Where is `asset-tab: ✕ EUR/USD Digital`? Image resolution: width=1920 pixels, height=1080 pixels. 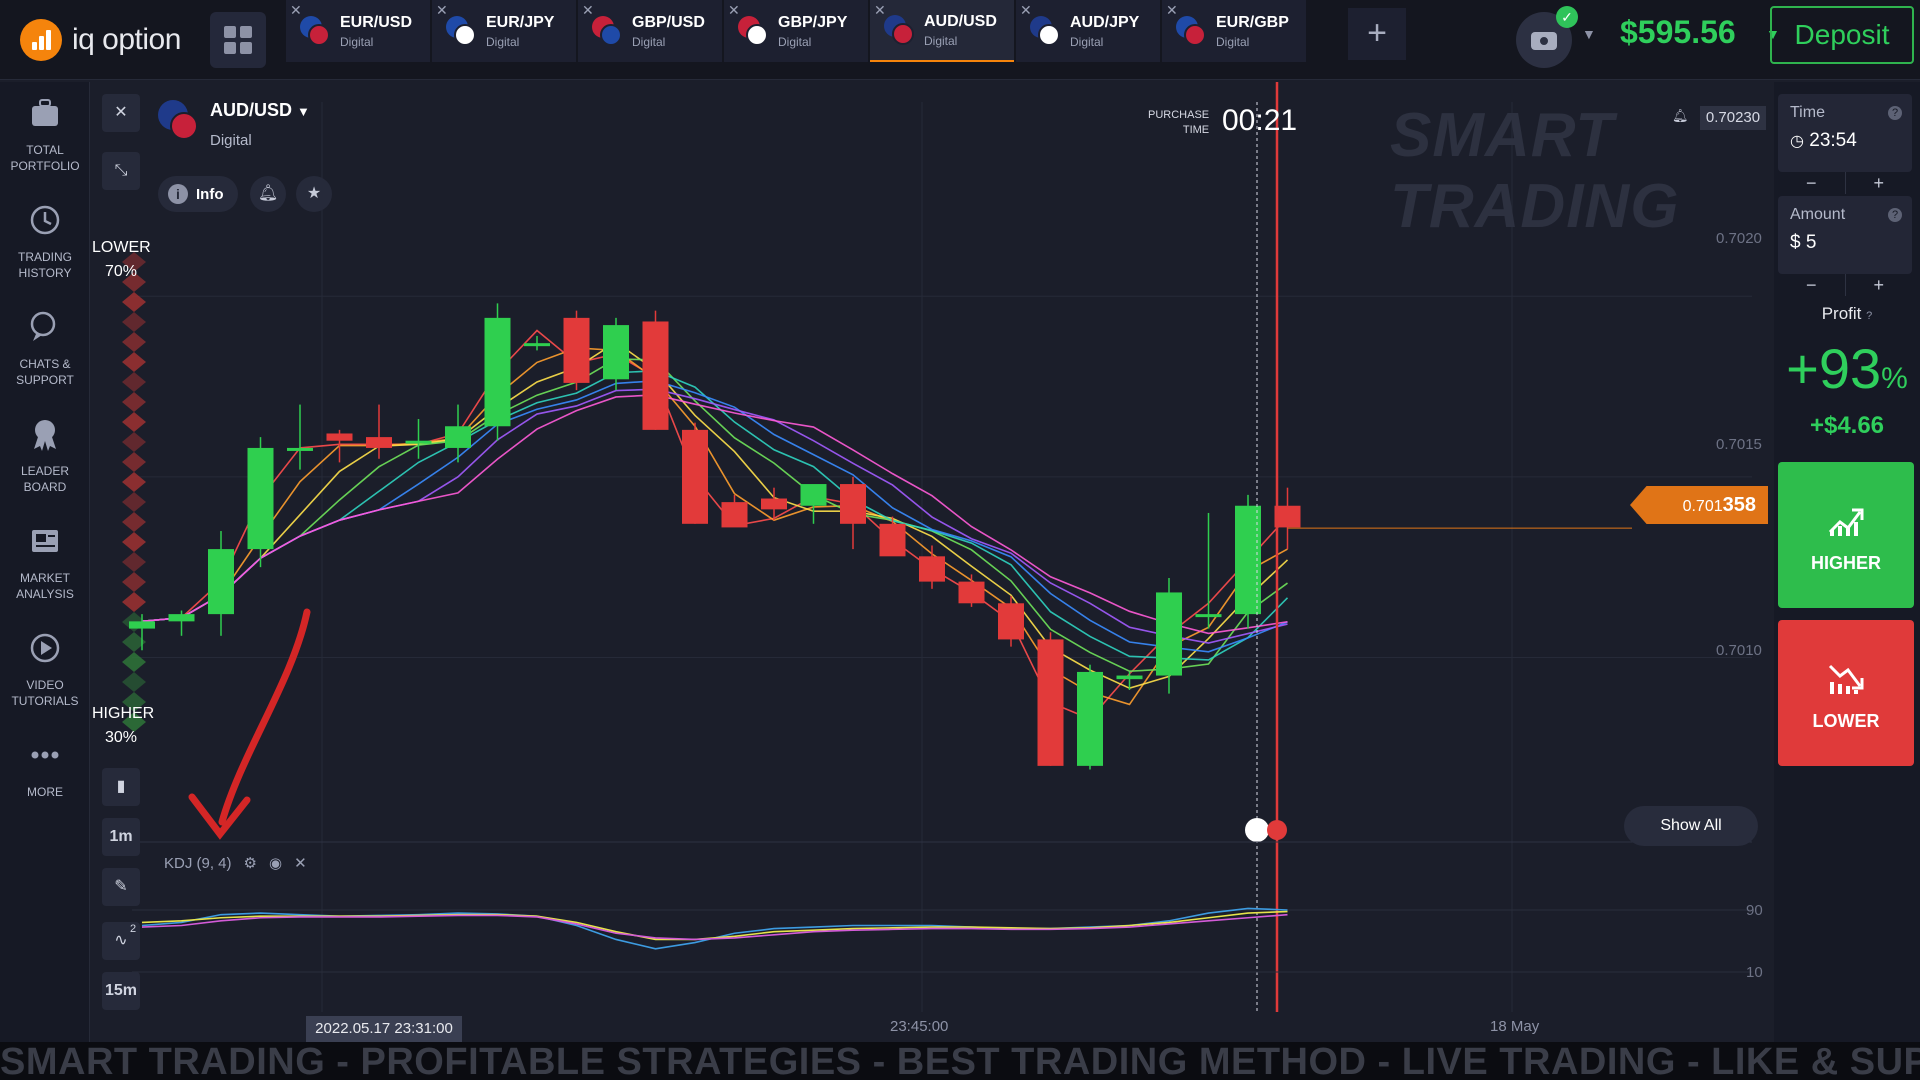
asset-tab: ✕ EUR/USD Digital is located at coordinates (358, 31).